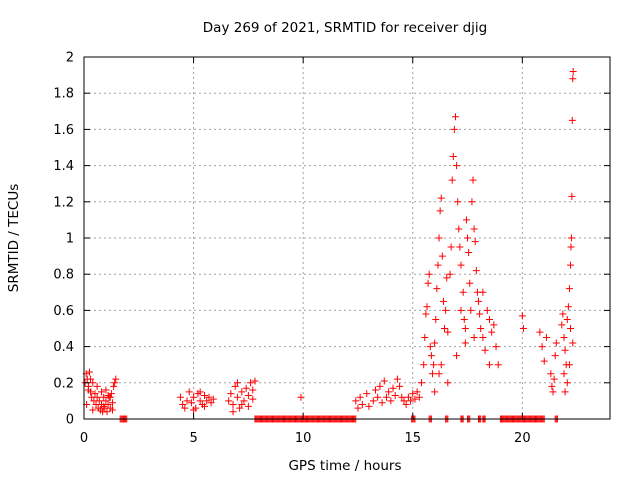  Describe the element at coordinates (63, 383) in the screenshot. I see `y-tick-label: 0.2` at that location.